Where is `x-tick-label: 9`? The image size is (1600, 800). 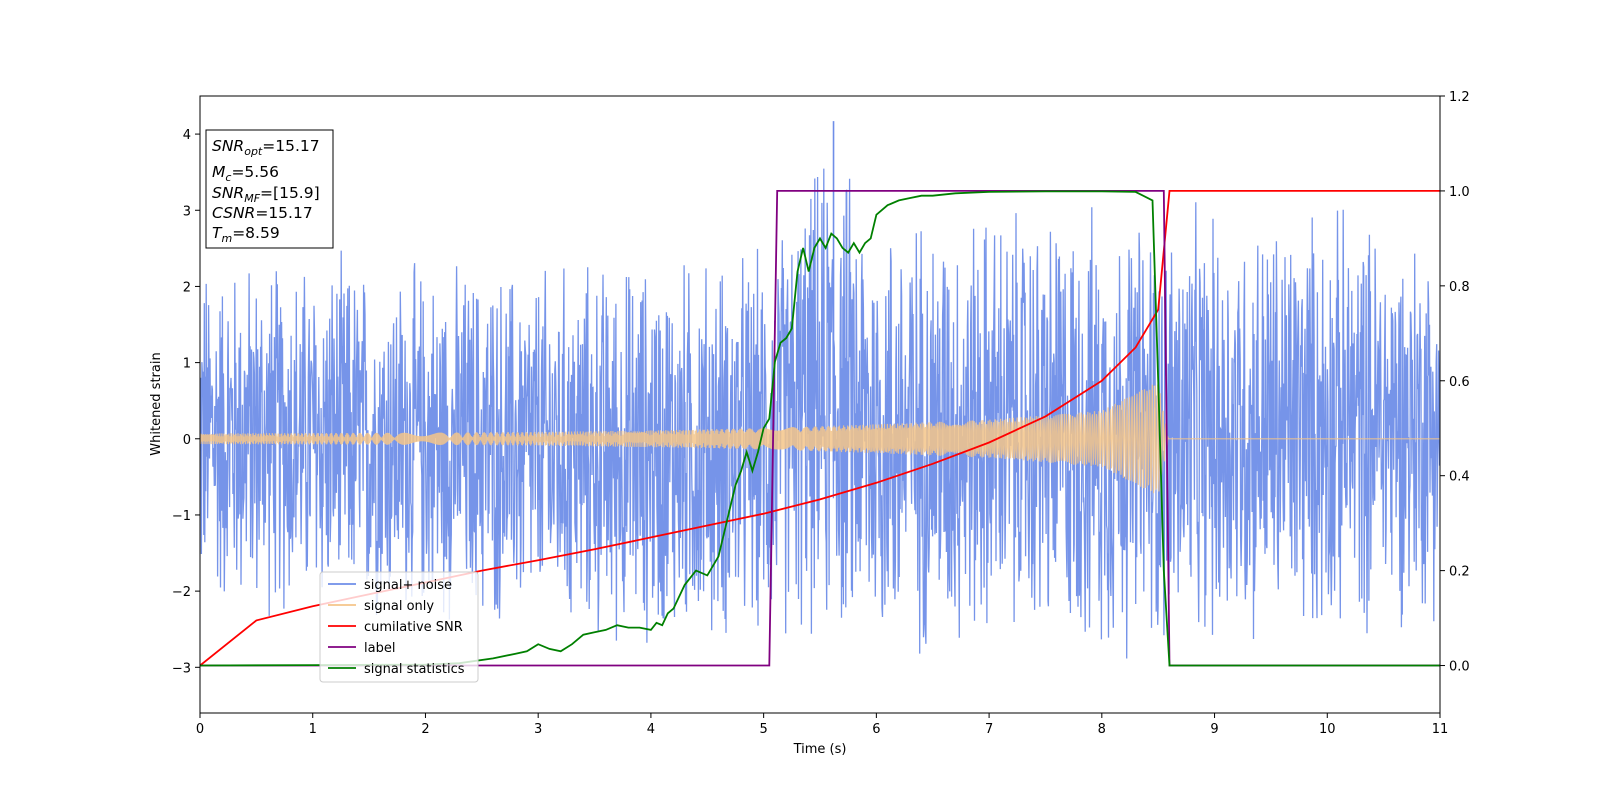 x-tick-label: 9 is located at coordinates (1214, 729).